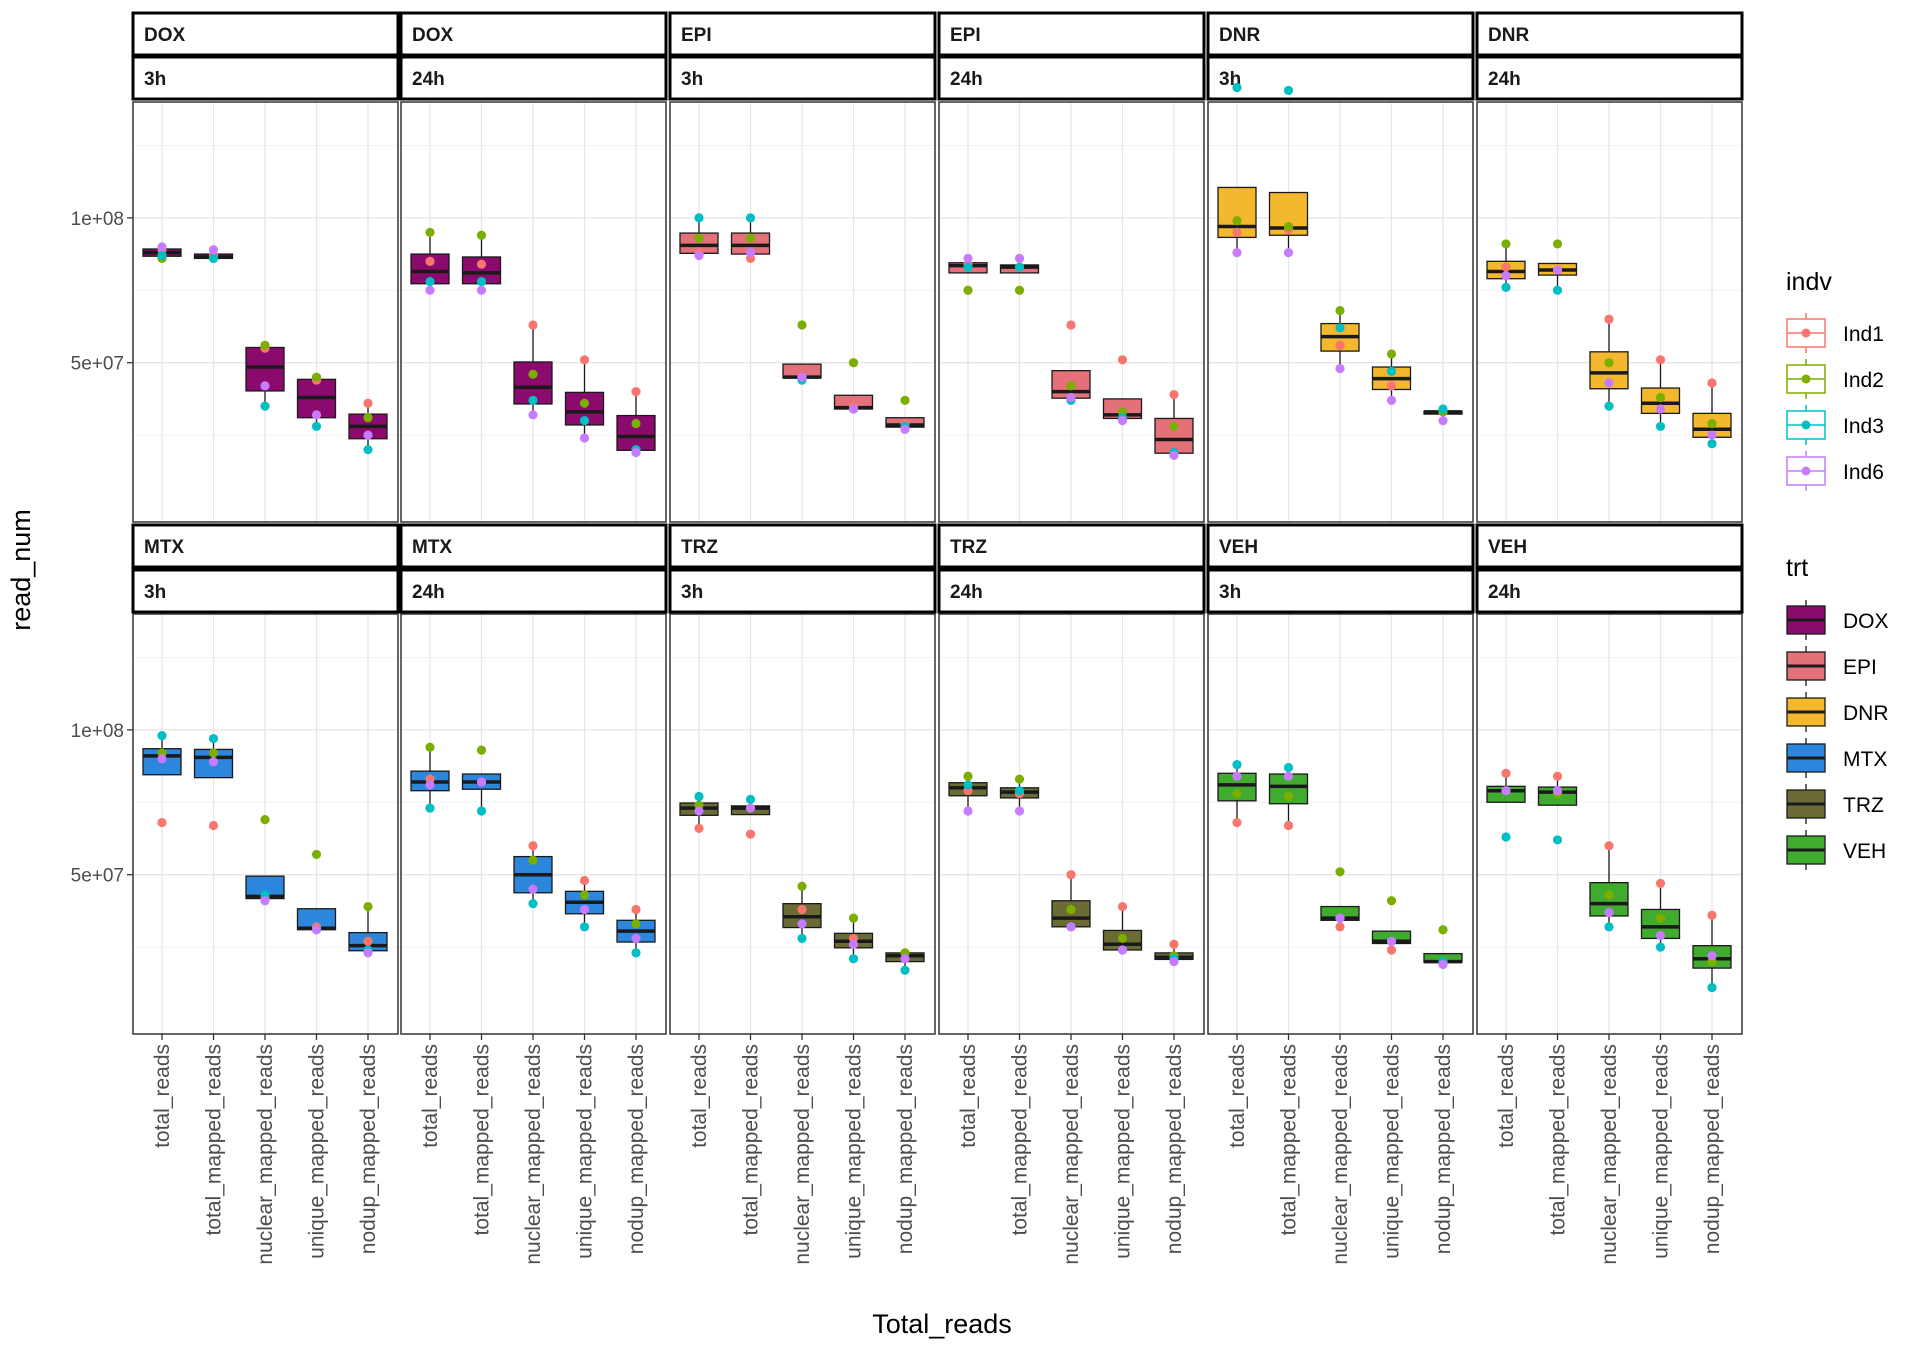 The width and height of the screenshot is (1920, 1349). I want to click on strip-drug-label: VEH, so click(1238, 547).